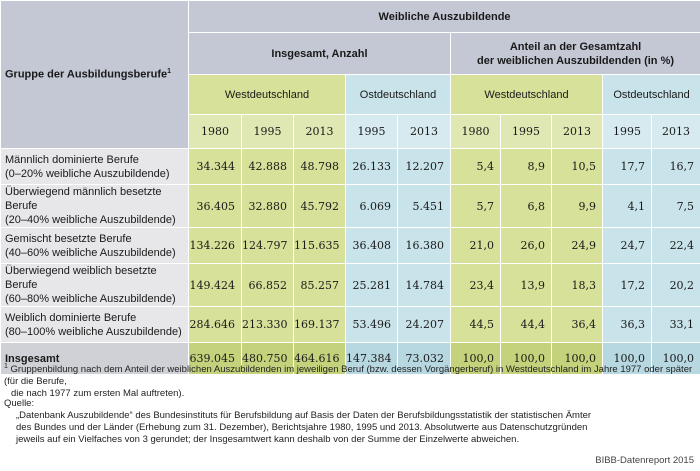 The height and width of the screenshot is (471, 700). Describe the element at coordinates (424, 358) in the screenshot. I see `total-cell: 73.032` at that location.